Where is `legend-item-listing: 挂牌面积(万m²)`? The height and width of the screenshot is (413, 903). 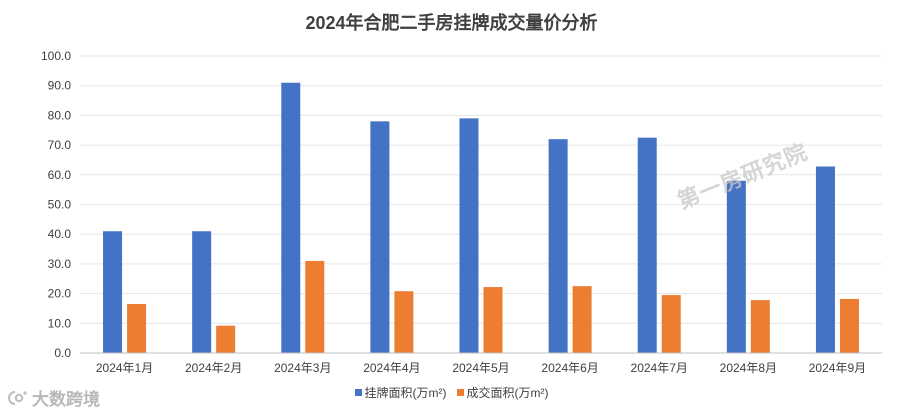
legend-item-listing: 挂牌面积(万m²) is located at coordinates (400, 392).